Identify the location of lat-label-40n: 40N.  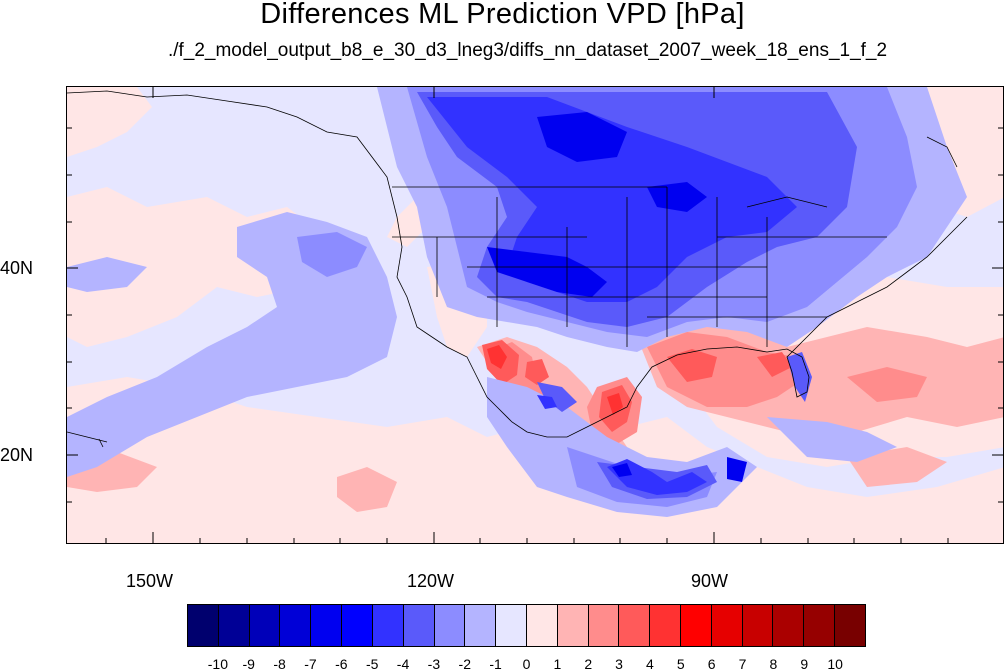
(17, 268).